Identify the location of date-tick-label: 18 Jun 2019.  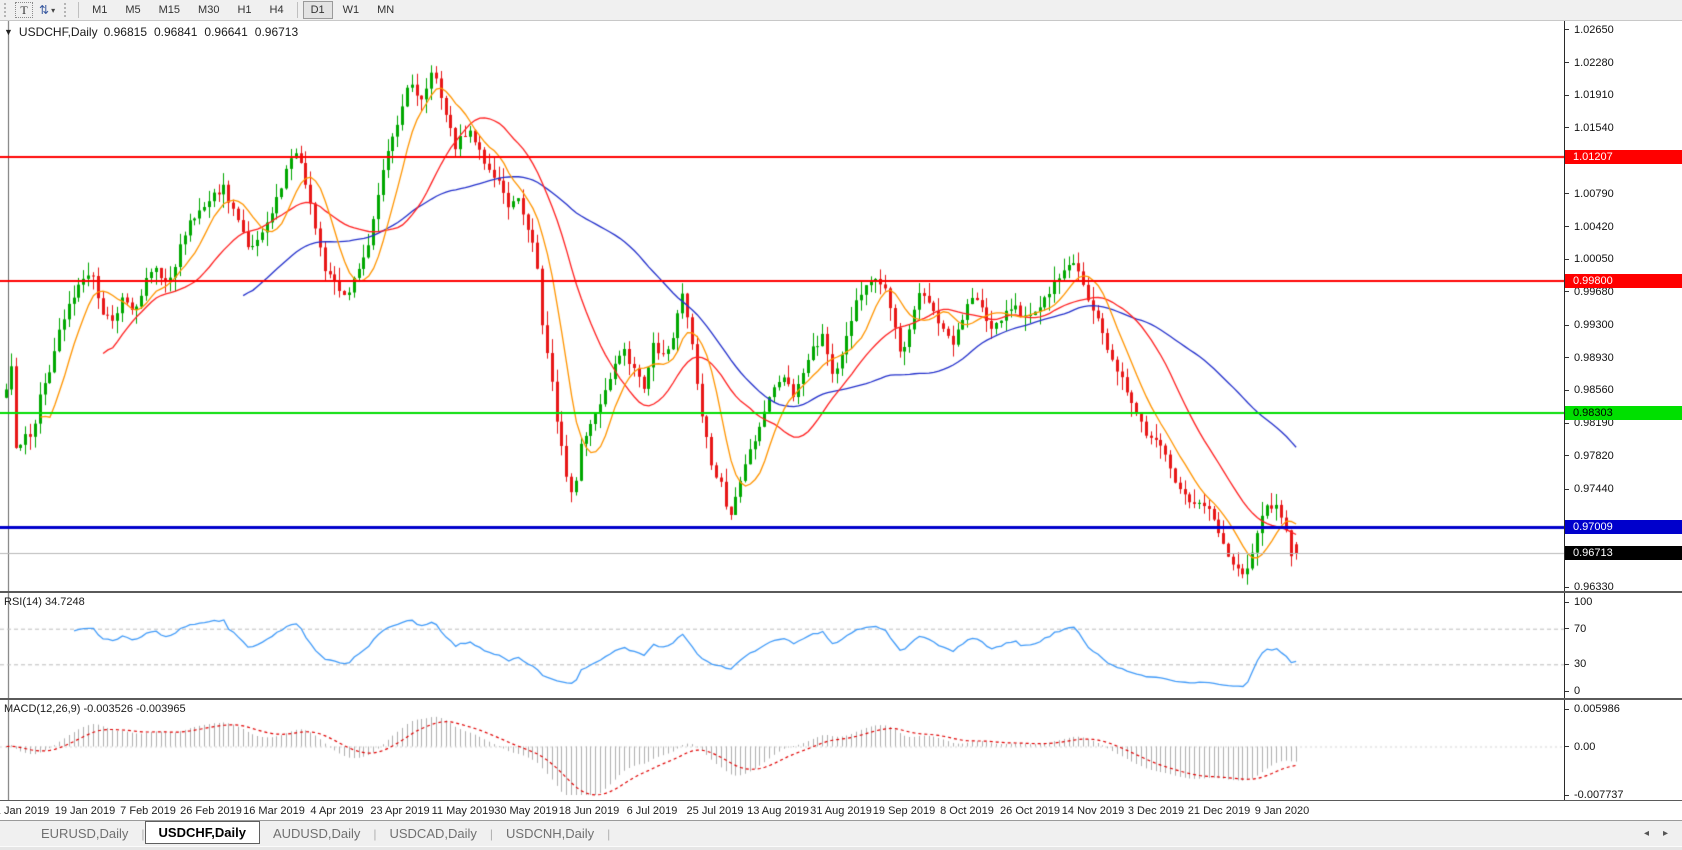
(589, 811).